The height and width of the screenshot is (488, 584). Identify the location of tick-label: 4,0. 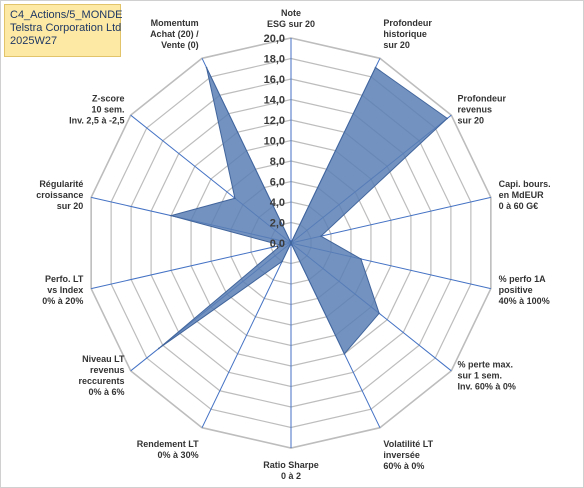
(277, 203).